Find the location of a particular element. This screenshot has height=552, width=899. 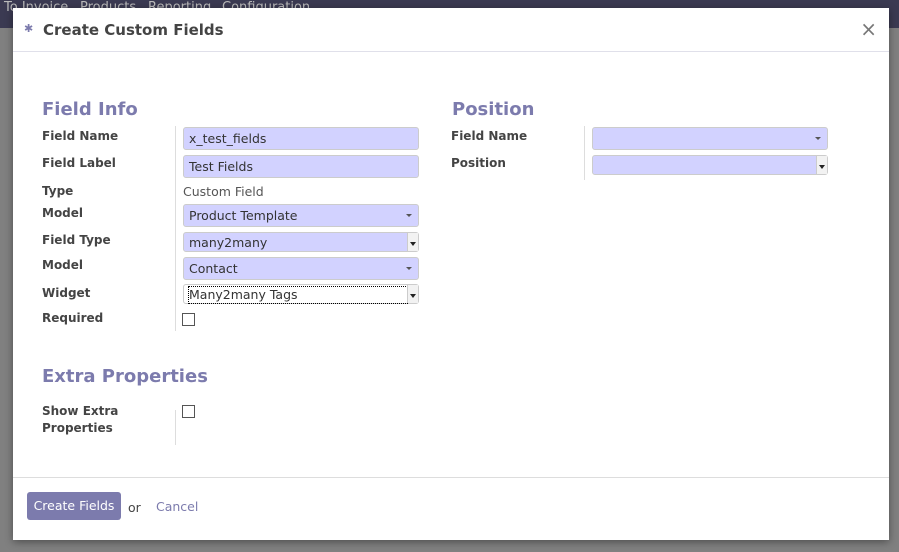

position-heading: Position is located at coordinates (493, 109).